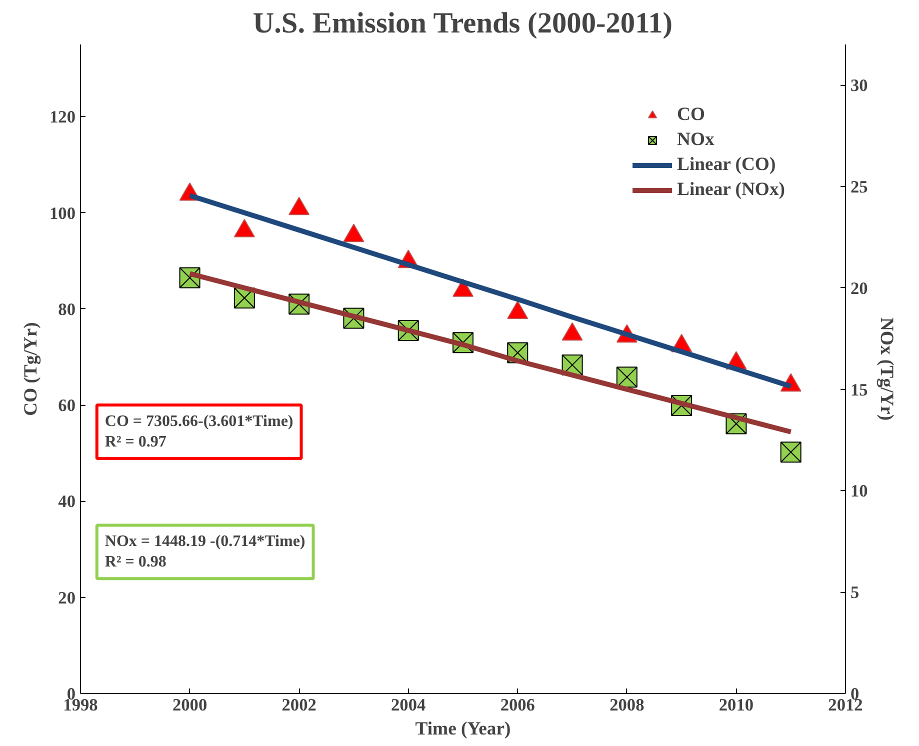 The height and width of the screenshot is (746, 919). What do you see at coordinates (695, 140) in the screenshot?
I see `legend-label: NOx` at bounding box center [695, 140].